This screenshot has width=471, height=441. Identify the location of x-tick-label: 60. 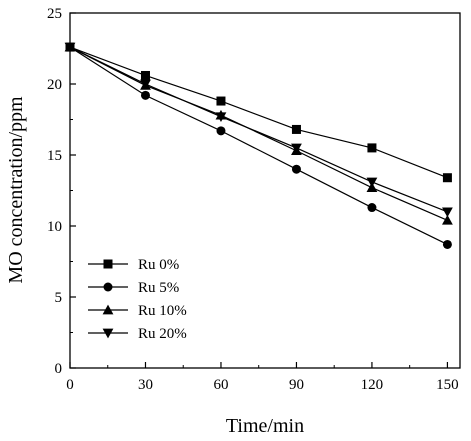
(220, 385).